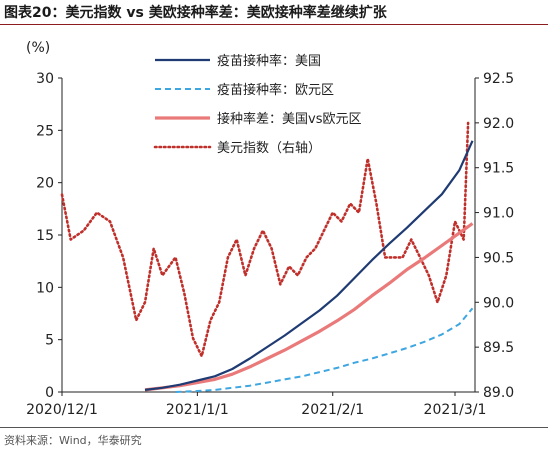 The image size is (548, 454). Describe the element at coordinates (498, 348) in the screenshot. I see `y-tick-label-right: 89.5` at that location.